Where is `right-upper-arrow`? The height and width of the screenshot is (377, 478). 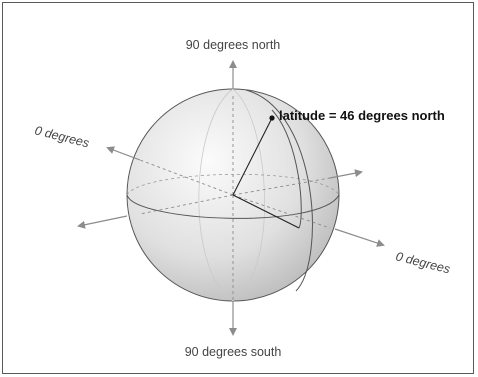
right-upper-arrow is located at coordinates (346, 174).